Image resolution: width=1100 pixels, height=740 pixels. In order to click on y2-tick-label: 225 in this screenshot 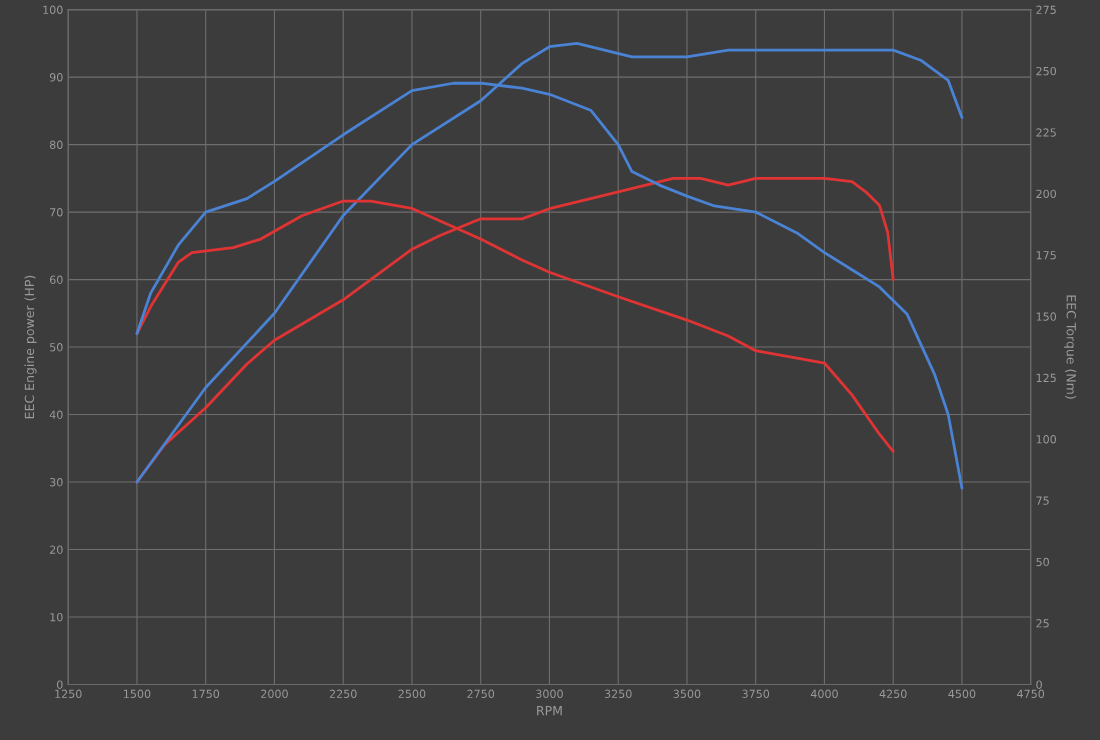, I will do `click(1046, 132)`.